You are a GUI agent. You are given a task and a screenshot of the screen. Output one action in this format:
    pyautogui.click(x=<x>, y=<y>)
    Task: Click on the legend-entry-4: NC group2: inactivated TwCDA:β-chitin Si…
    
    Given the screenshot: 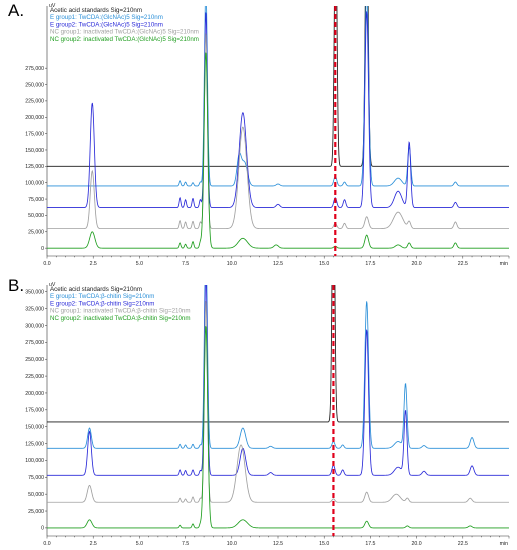 What is the action you would take?
    pyautogui.click(x=120, y=318)
    